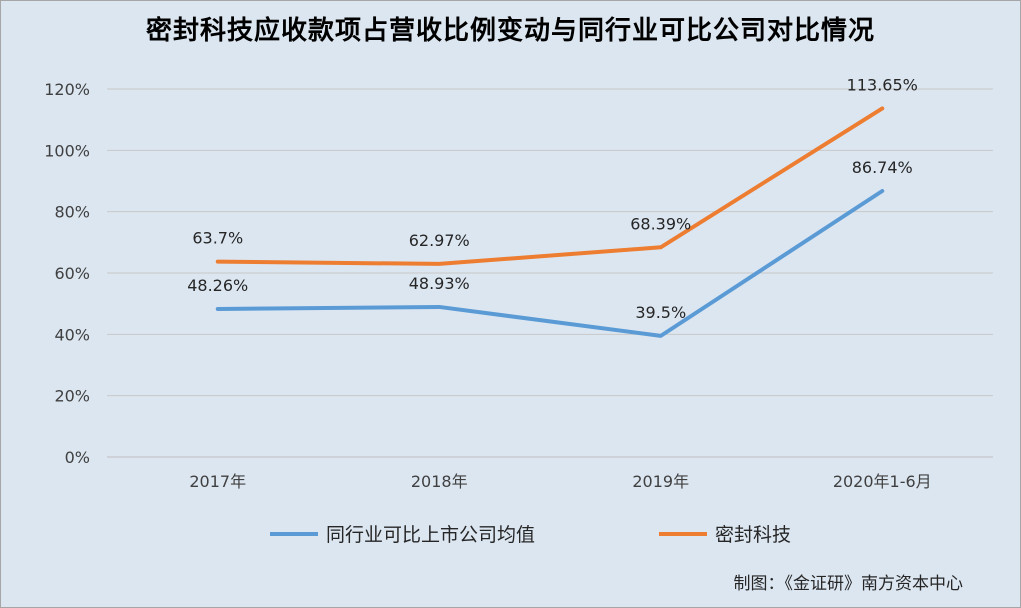 This screenshot has width=1021, height=608. What do you see at coordinates (294, 533) in the screenshot?
I see `legend-swatch-peer` at bounding box center [294, 533].